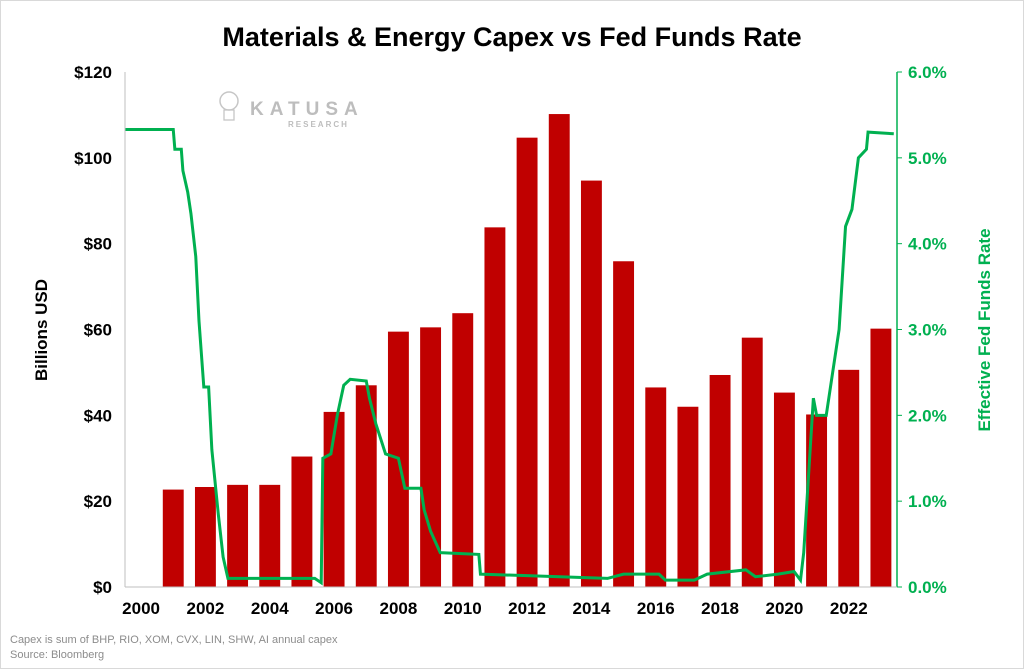 This screenshot has width=1024, height=669. Describe the element at coordinates (41, 330) in the screenshot. I see `y-axis-label: Billions USD` at that location.